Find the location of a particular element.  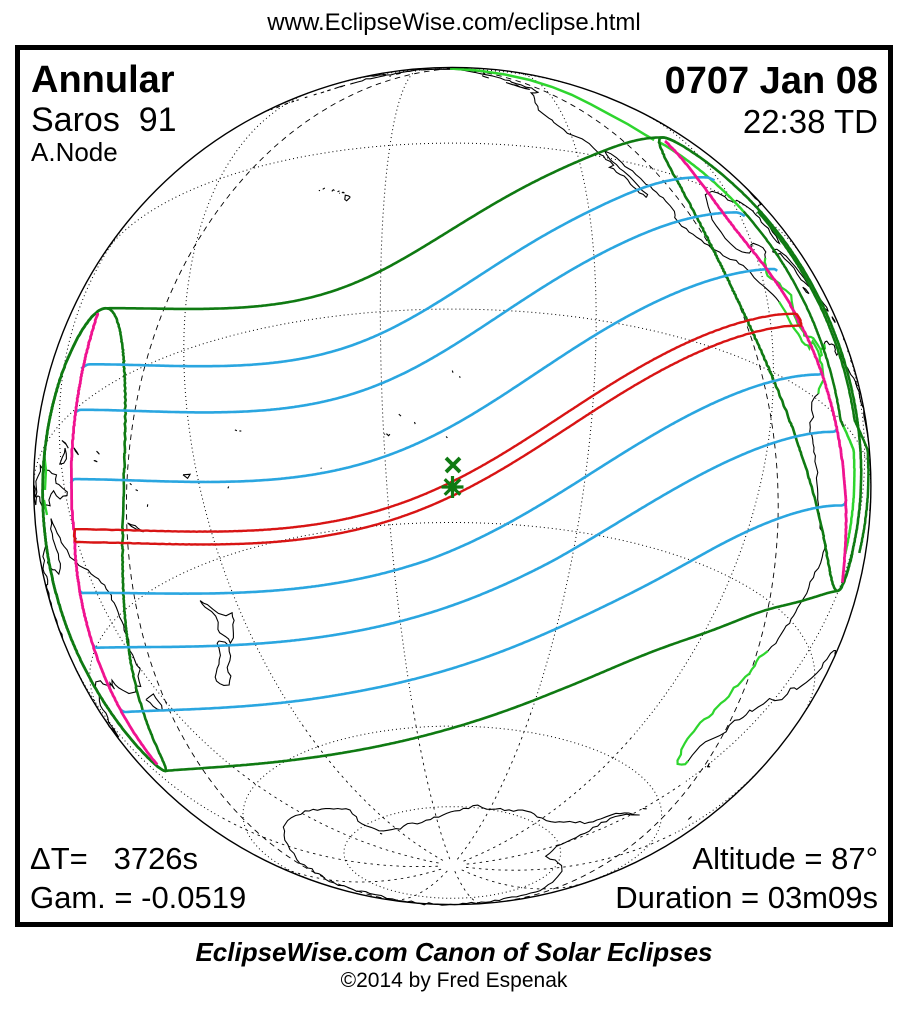

svg-text:www.EclipseWise.com/eclipse.ht: www.EclipseWise.com/eclipse.html is located at coordinates (453, 22).